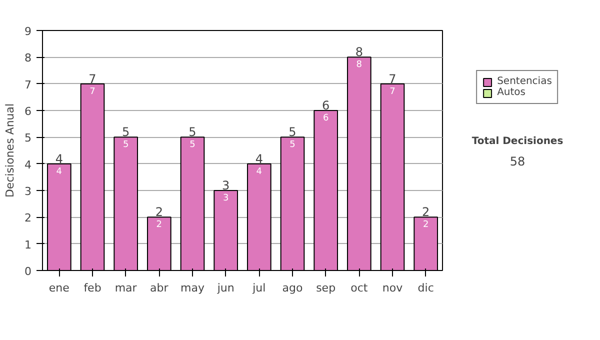 This screenshot has width=600, height=340. What do you see at coordinates (192, 288) in the screenshot?
I see `x-tick-label: may` at bounding box center [192, 288].